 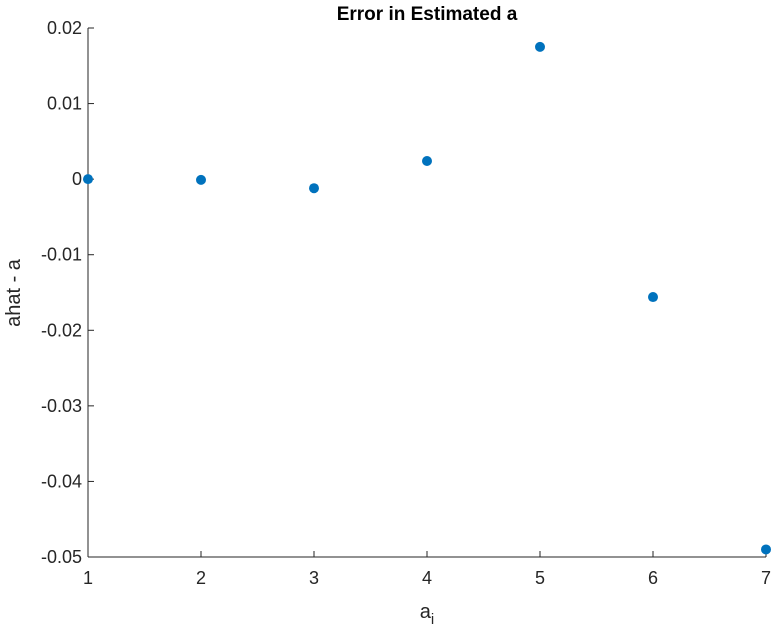 I want to click on y-tick-label: -0.02, so click(x=61, y=330).